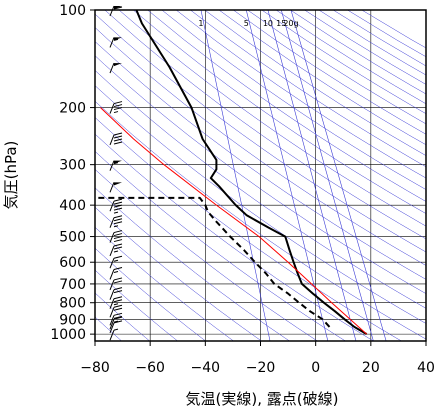  I want to click on x-axis: −80 −60 −40 −20 0 20 40, so click(257, 358).